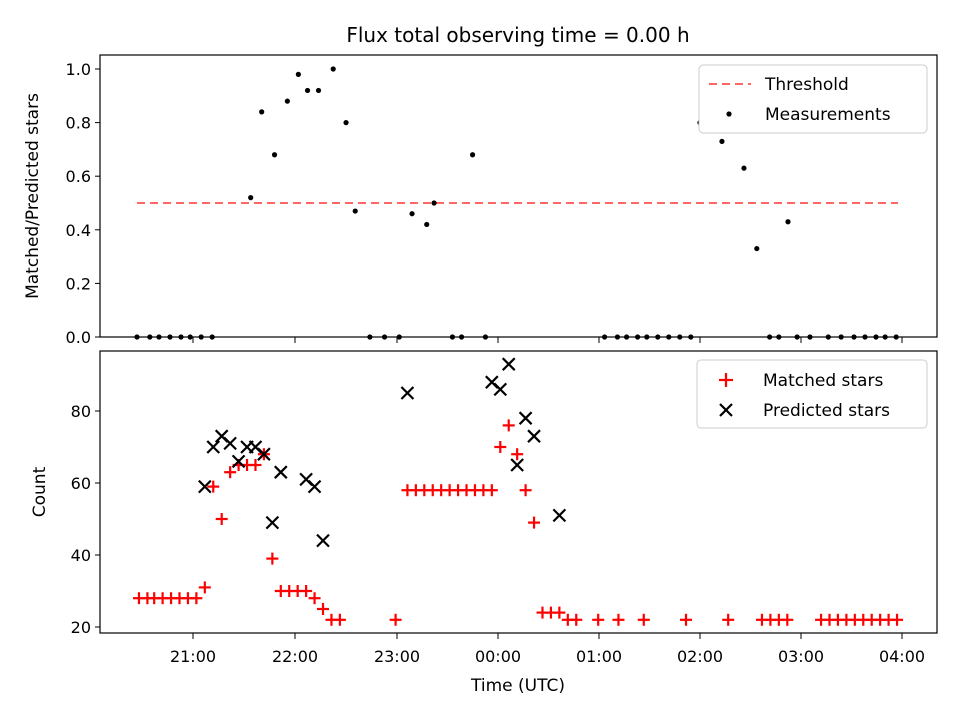 Image resolution: width=960 pixels, height=720 pixels. What do you see at coordinates (726, 410) in the screenshot?
I see `legend-predicted-swatch` at bounding box center [726, 410].